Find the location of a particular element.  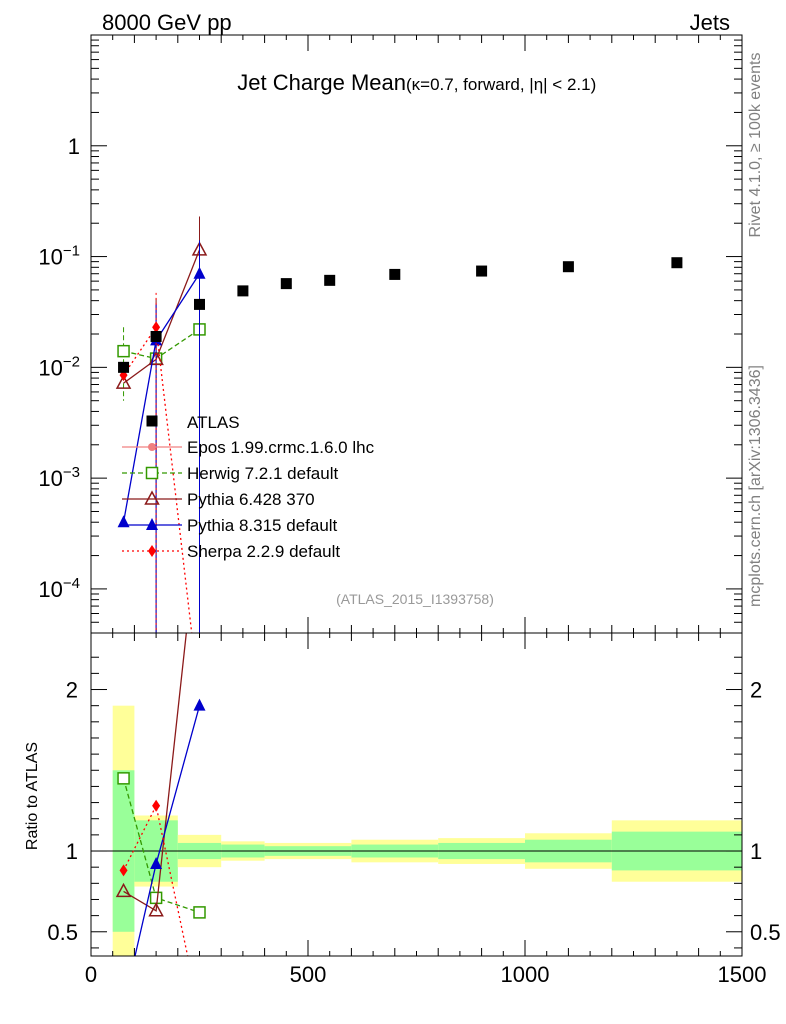

ratio-line is located at coordinates (155, 772).